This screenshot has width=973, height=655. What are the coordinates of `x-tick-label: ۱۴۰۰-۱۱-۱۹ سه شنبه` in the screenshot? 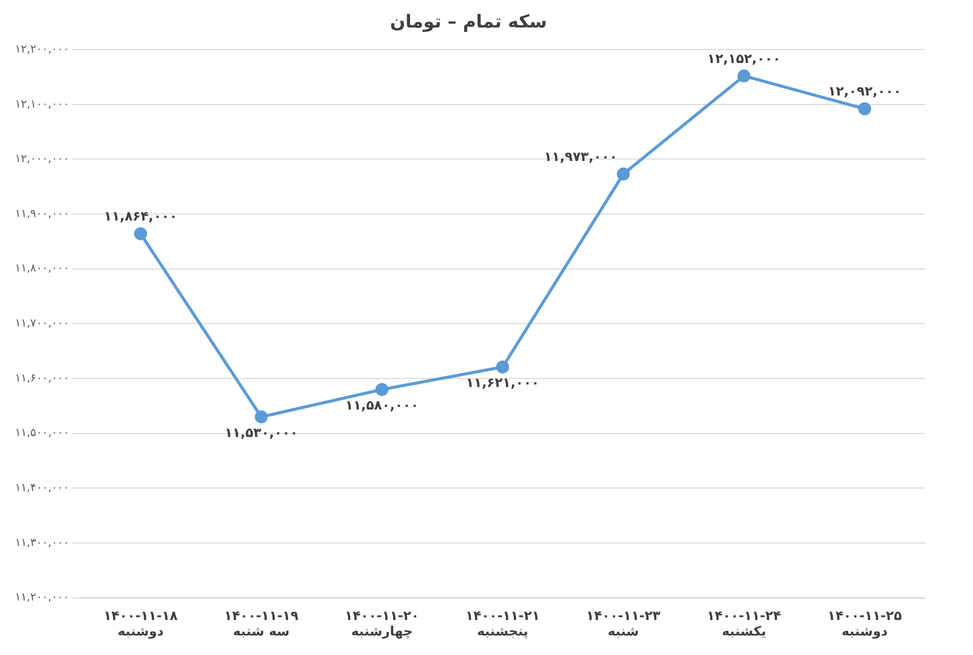 It's located at (261, 624).